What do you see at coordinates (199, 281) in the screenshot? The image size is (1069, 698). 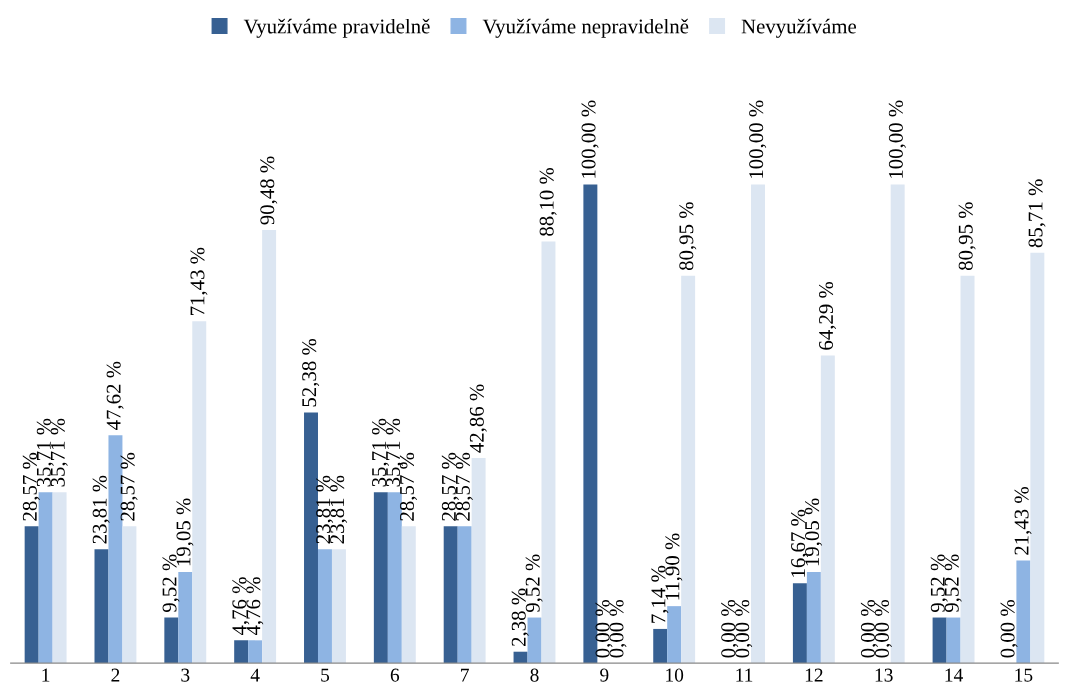 I see `data-label: 71,43 %` at bounding box center [199, 281].